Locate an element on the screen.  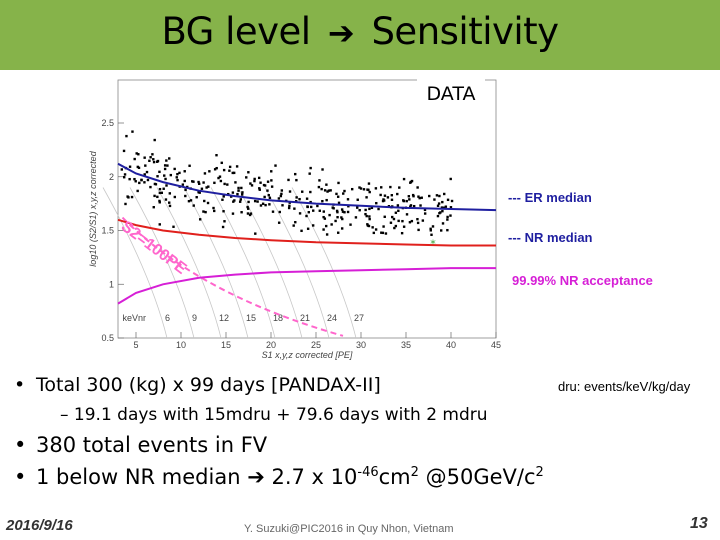
bullet-2: • 380 total events in FV is located at coordinates (141, 445).